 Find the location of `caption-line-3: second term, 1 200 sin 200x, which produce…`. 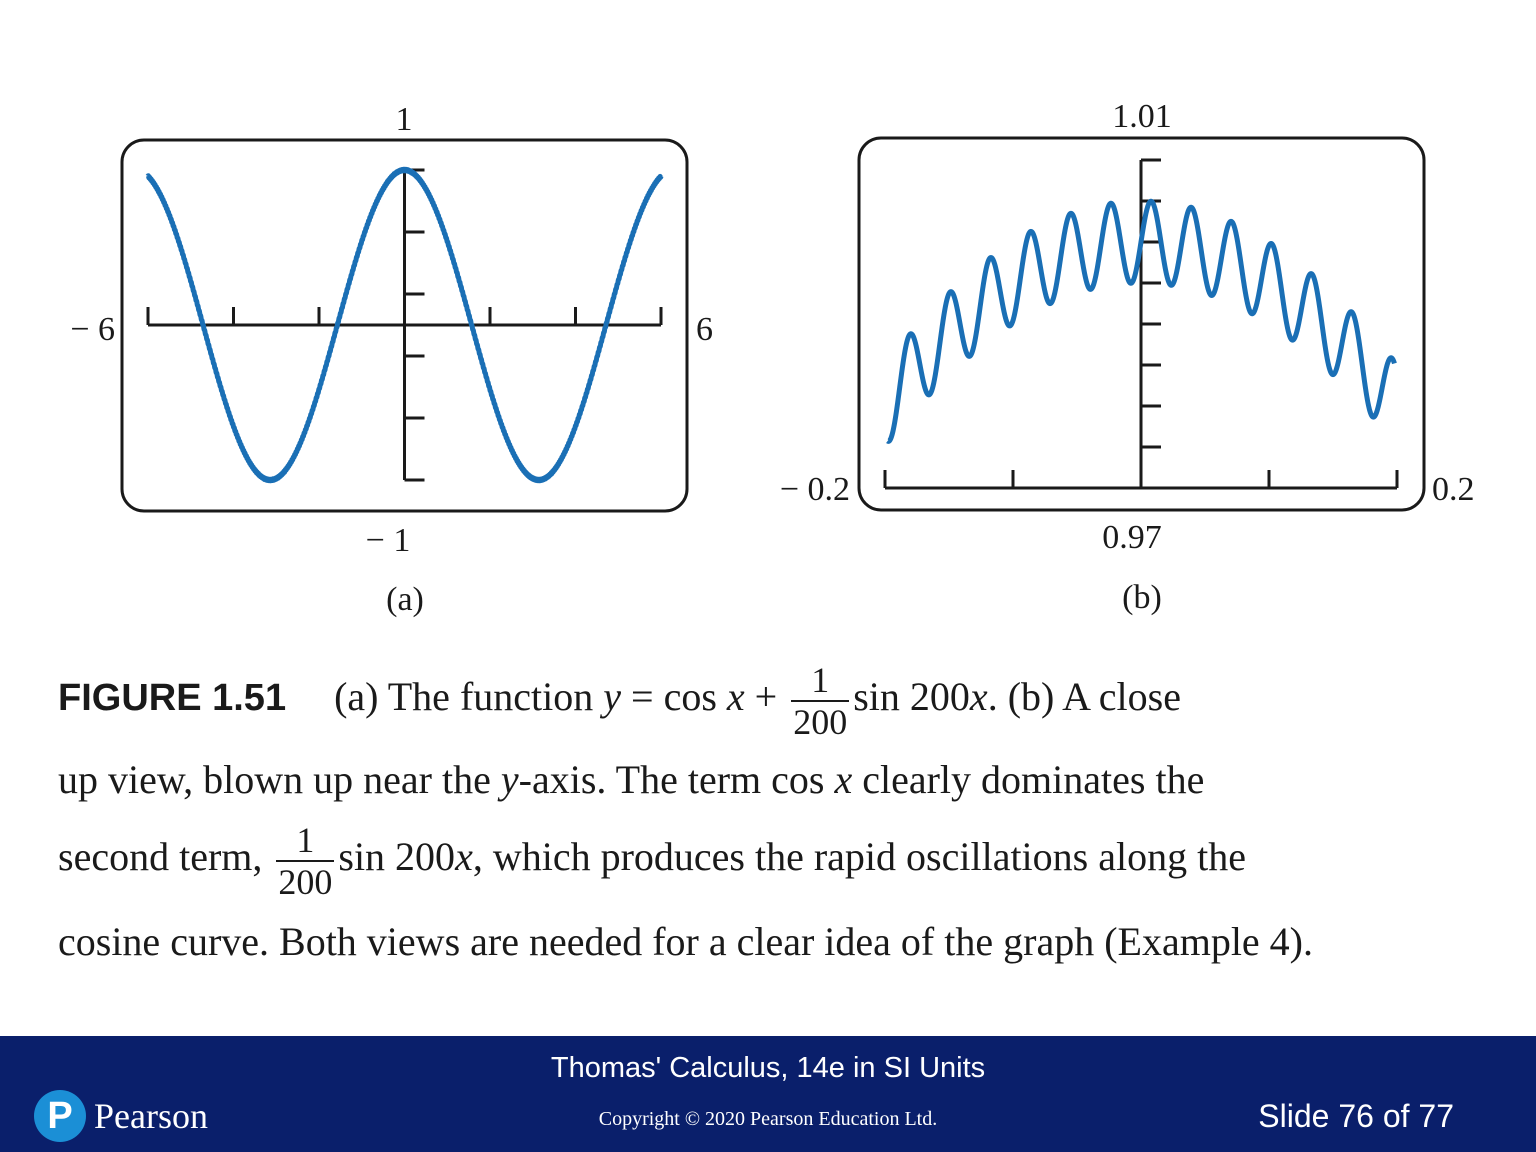

caption-line-3: second term, 1 200 sin 200x, which produce… is located at coordinates (652, 861).